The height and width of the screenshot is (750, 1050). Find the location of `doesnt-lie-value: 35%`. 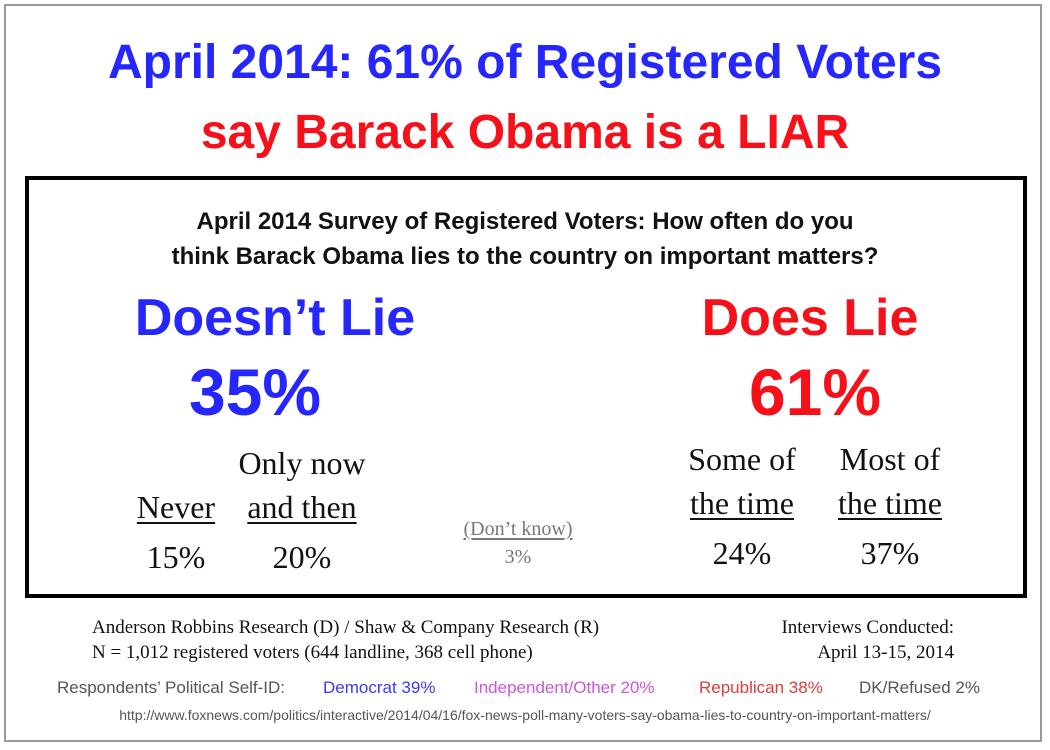

doesnt-lie-value: 35% is located at coordinates (255, 392).